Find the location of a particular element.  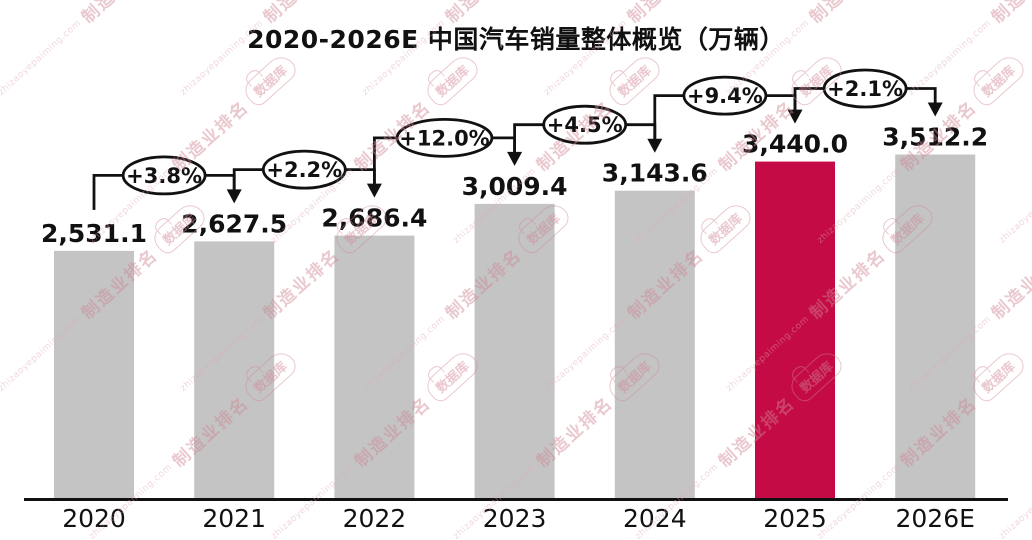

growth-percent-label-2023: +12.0% is located at coordinates (444, 138).